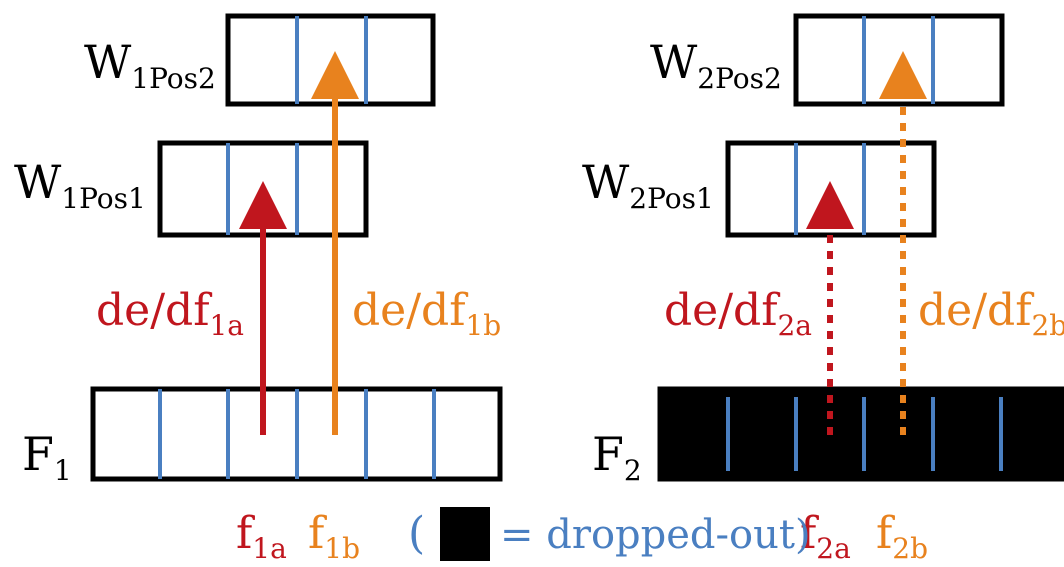 This screenshot has height=567, width=1064. What do you see at coordinates (716, 65) in the screenshot?
I see `w2pos2-label: W2Pos2` at bounding box center [716, 65].